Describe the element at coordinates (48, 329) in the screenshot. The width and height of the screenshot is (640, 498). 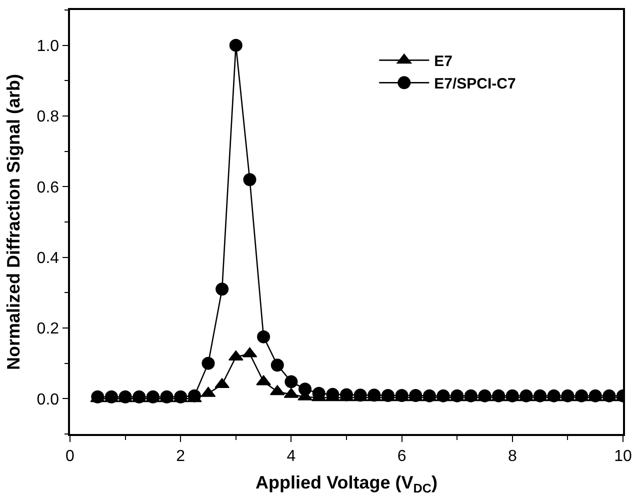
I see `y-tick-label: 0.2` at that location.